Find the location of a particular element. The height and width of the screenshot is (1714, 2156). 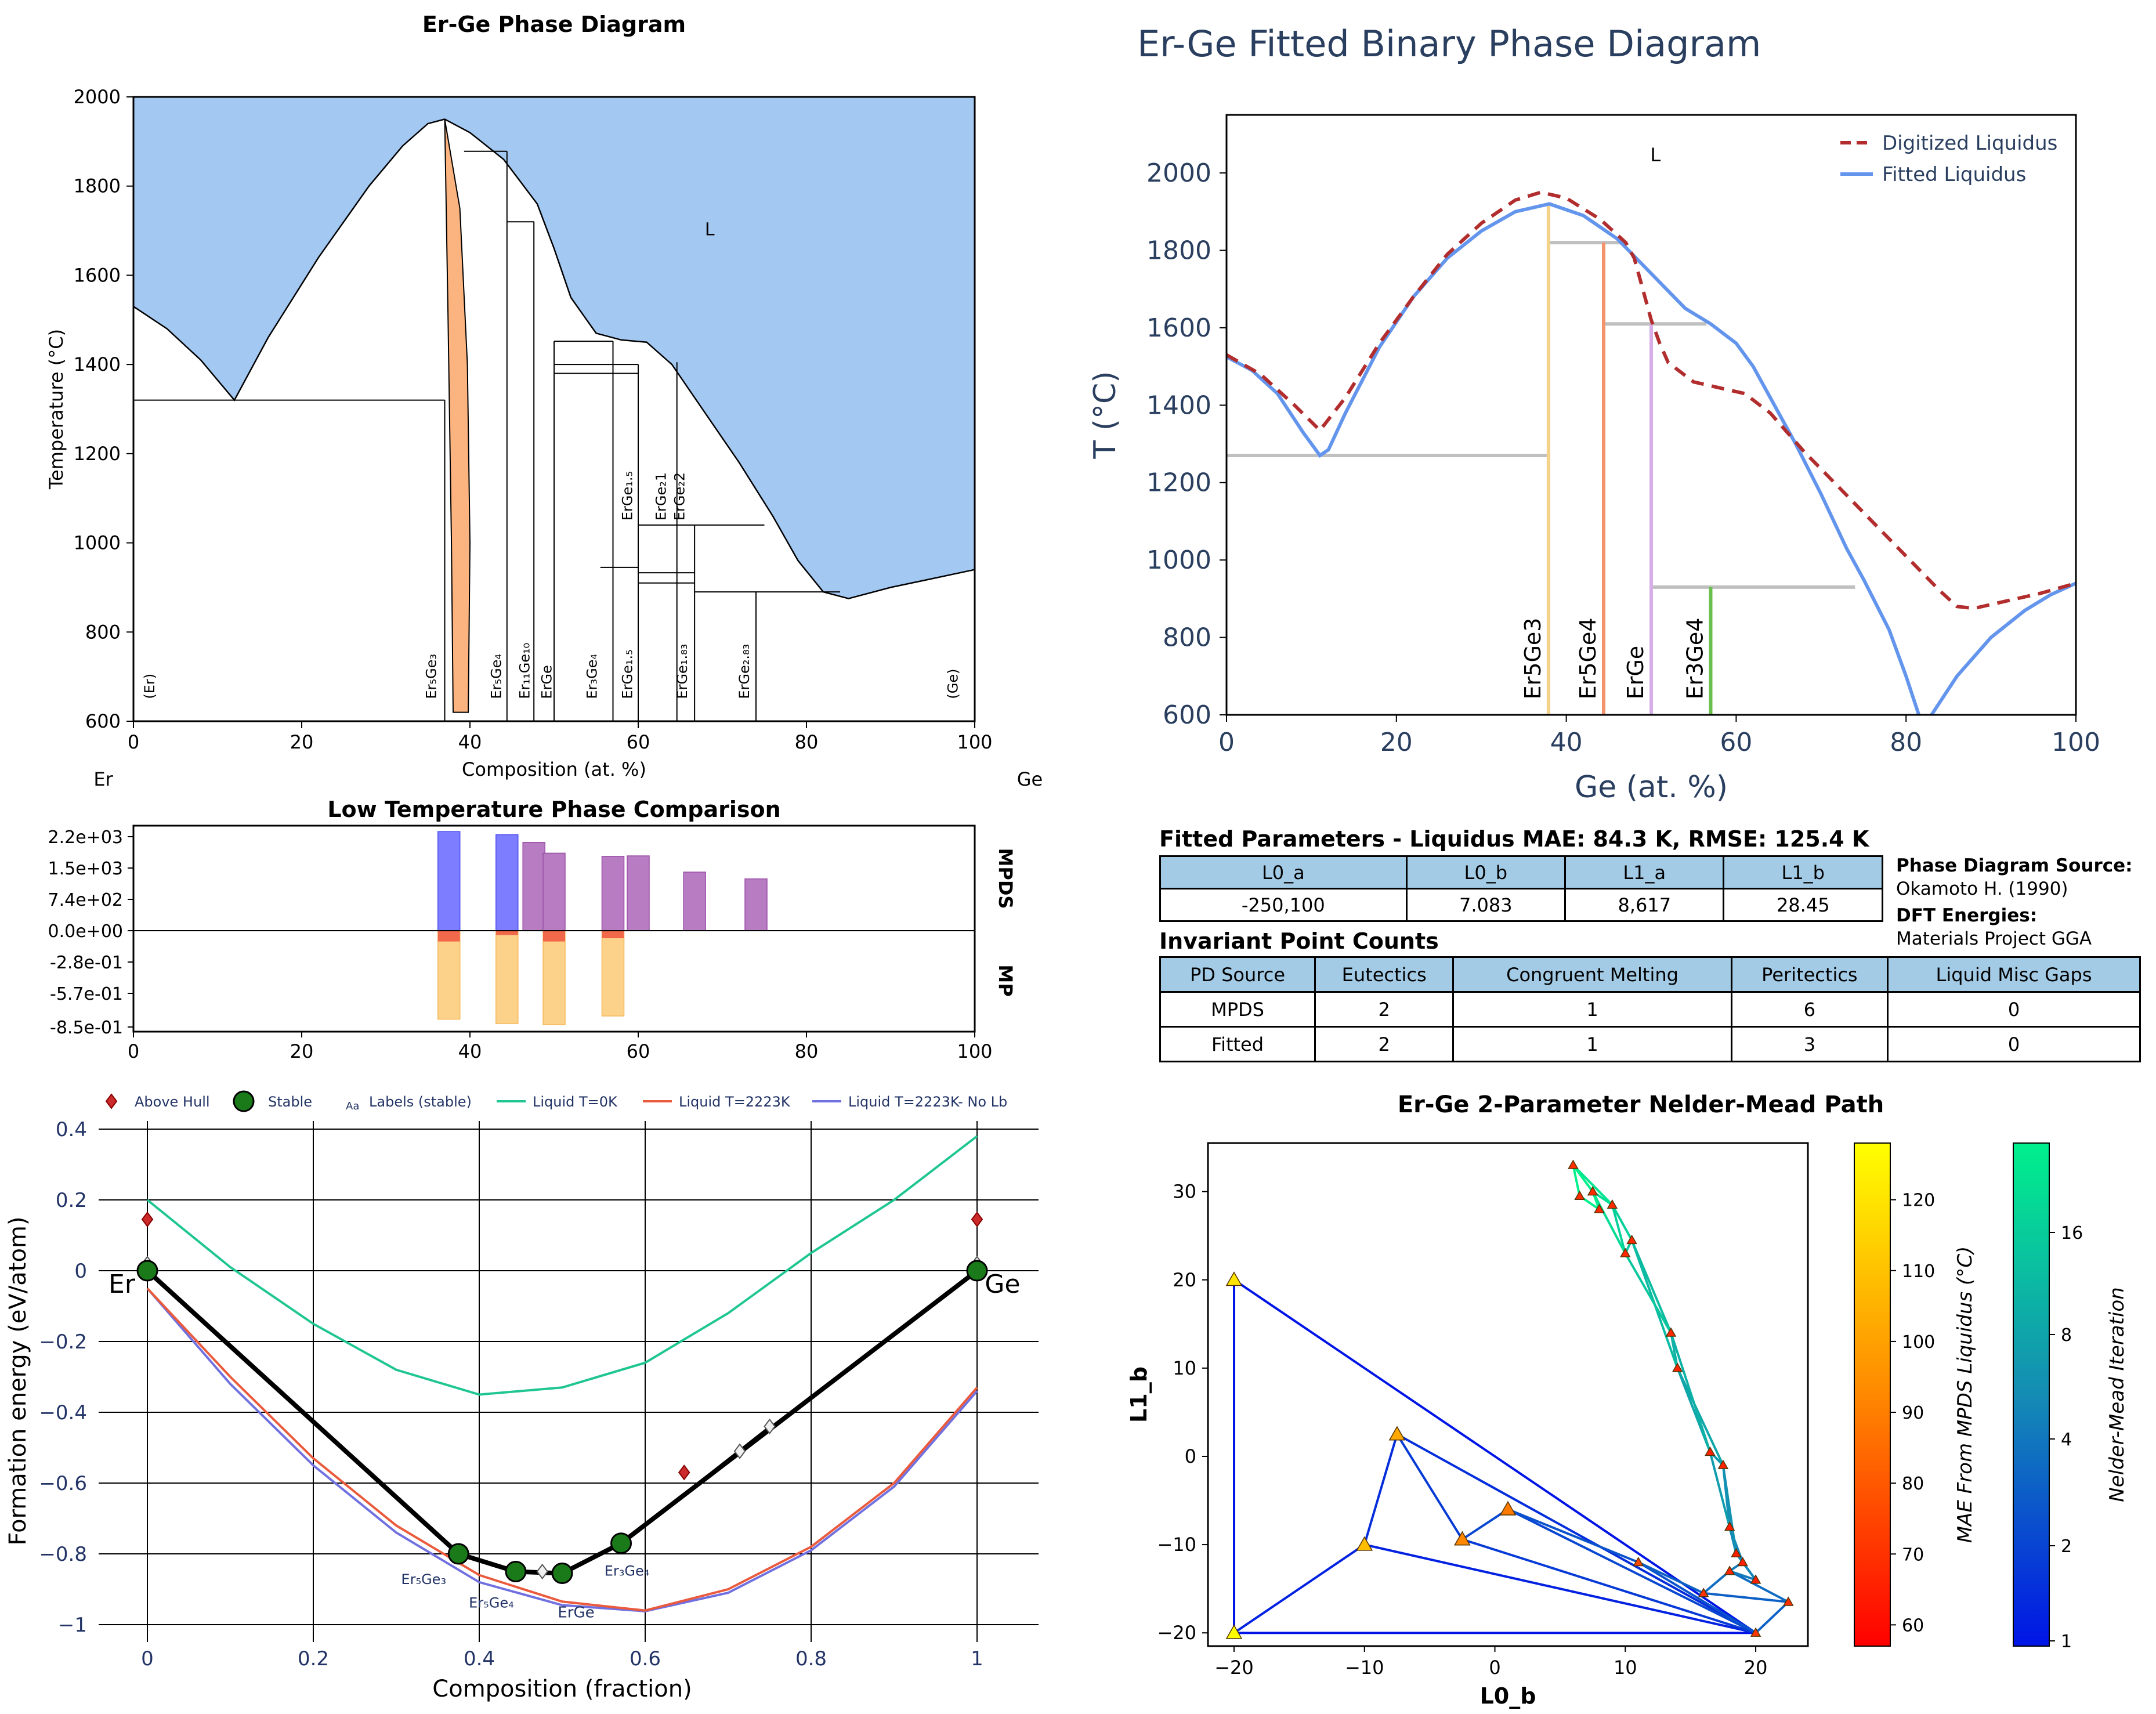

pd-source-label: Phase Diagram Source: is located at coordinates (2014, 866).